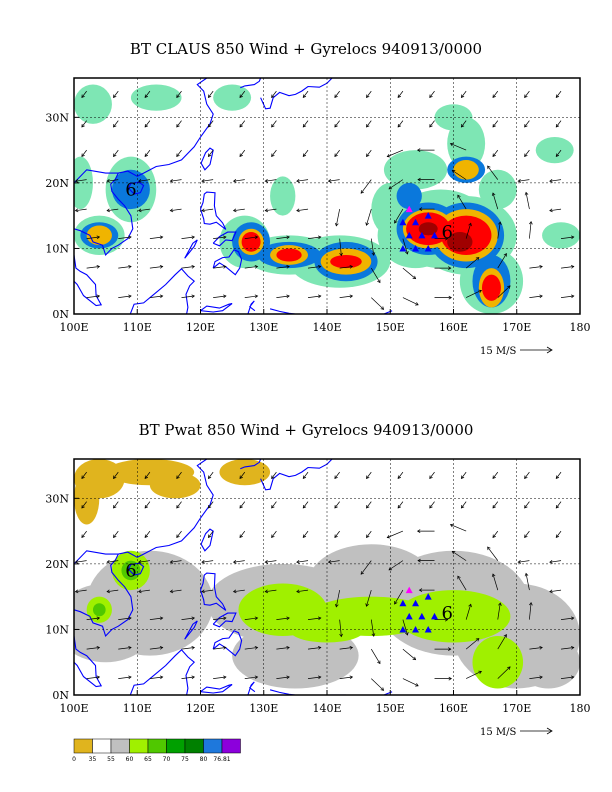 This screenshot has width=612, height=792. Describe the element at coordinates (200, 708) in the screenshot. I see `longitude-label: 120E` at that location.